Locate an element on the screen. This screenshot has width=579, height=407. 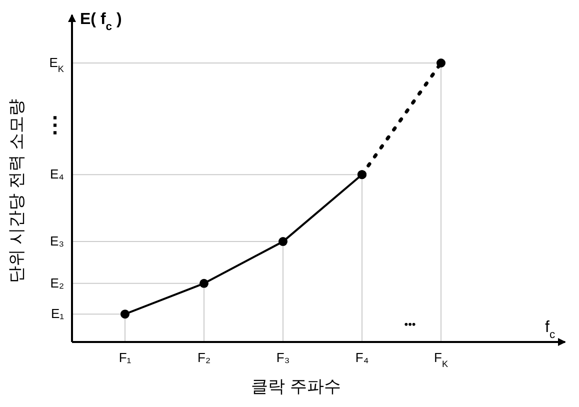
x-axis-title: 클락 주파수 is located at coordinates (296, 386).